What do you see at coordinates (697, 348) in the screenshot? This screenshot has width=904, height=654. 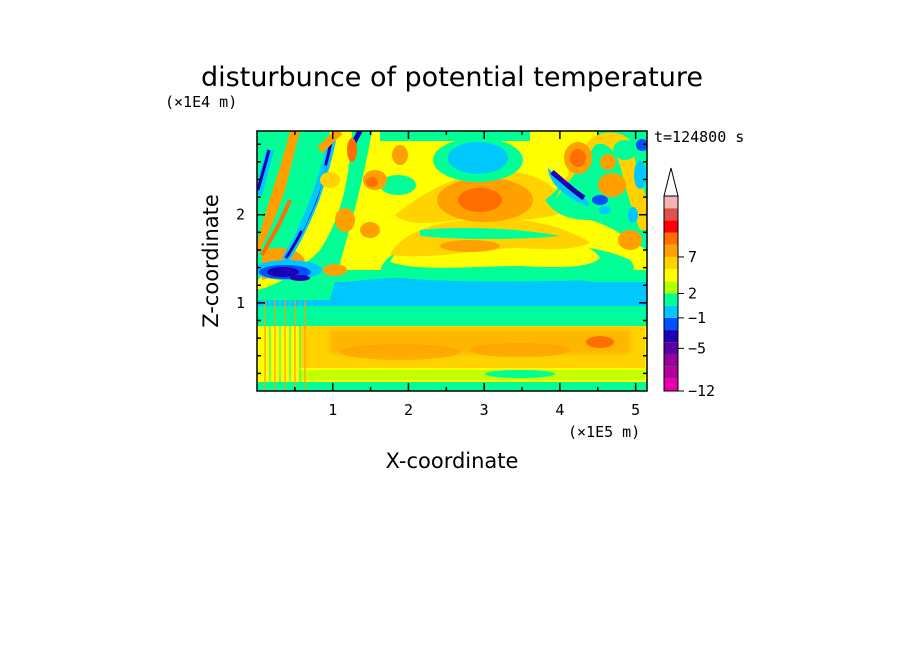 I see `colorbar-label: −5` at bounding box center [697, 348].